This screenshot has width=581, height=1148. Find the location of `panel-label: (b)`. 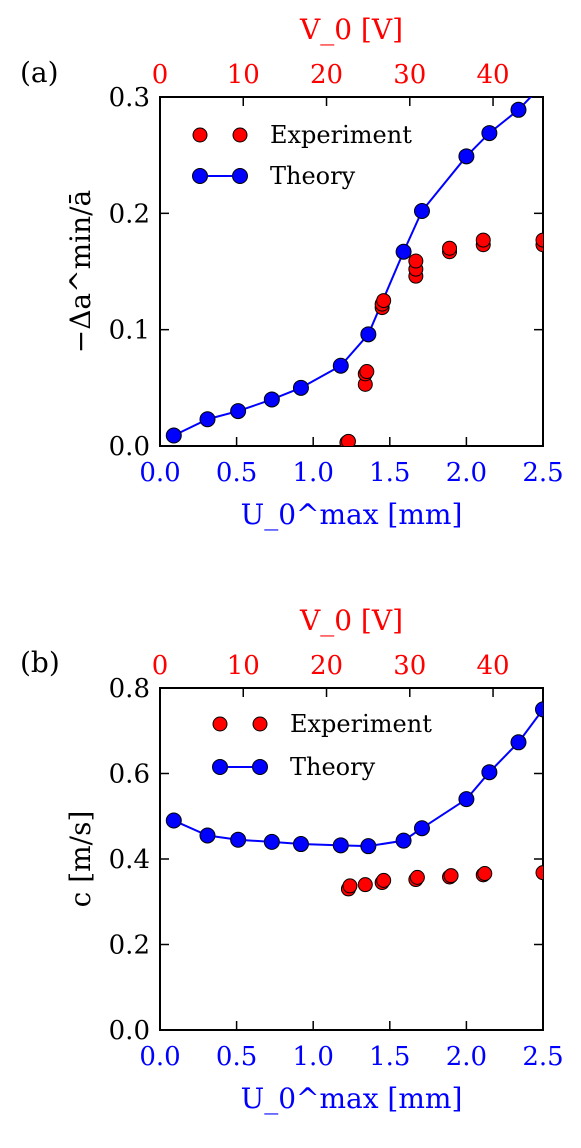

panel-label: (b) is located at coordinates (40, 662).